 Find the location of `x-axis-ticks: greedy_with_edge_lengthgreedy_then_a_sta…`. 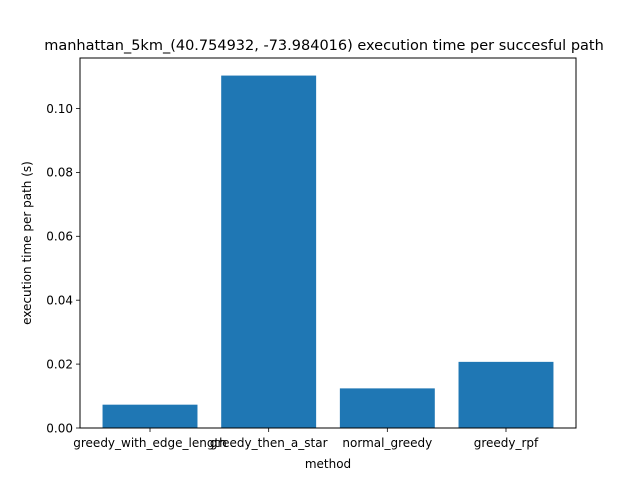

x-axis-ticks: greedy_with_edge_lengthgreedy_then_a_sta… is located at coordinates (306, 439).